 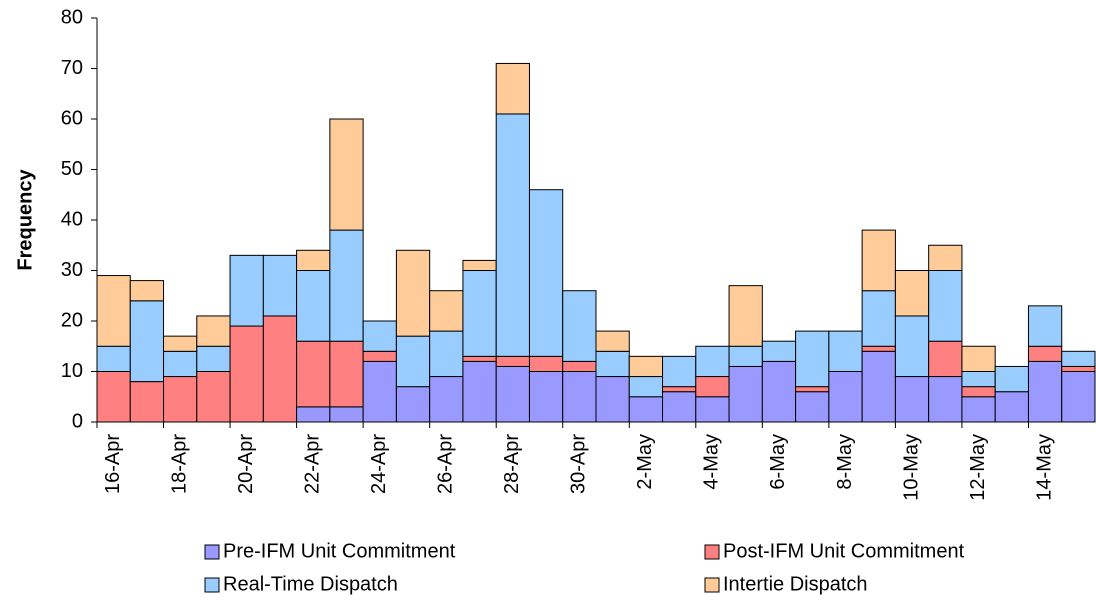 I want to click on x-tick-label: 28-Apr, so click(x=512, y=464).